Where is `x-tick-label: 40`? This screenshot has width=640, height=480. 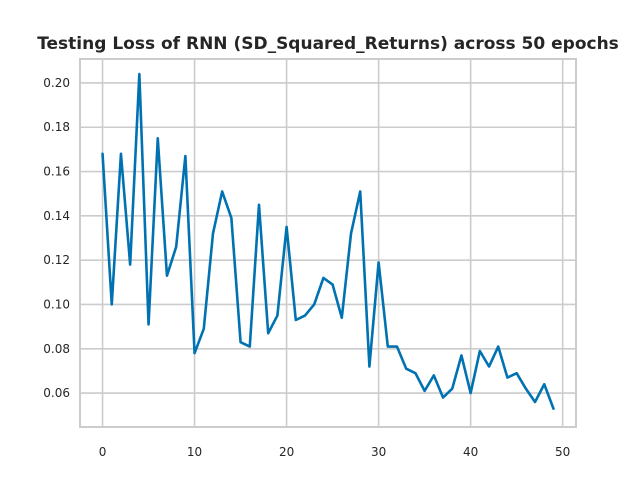
x-tick-label: 40 is located at coordinates (470, 452).